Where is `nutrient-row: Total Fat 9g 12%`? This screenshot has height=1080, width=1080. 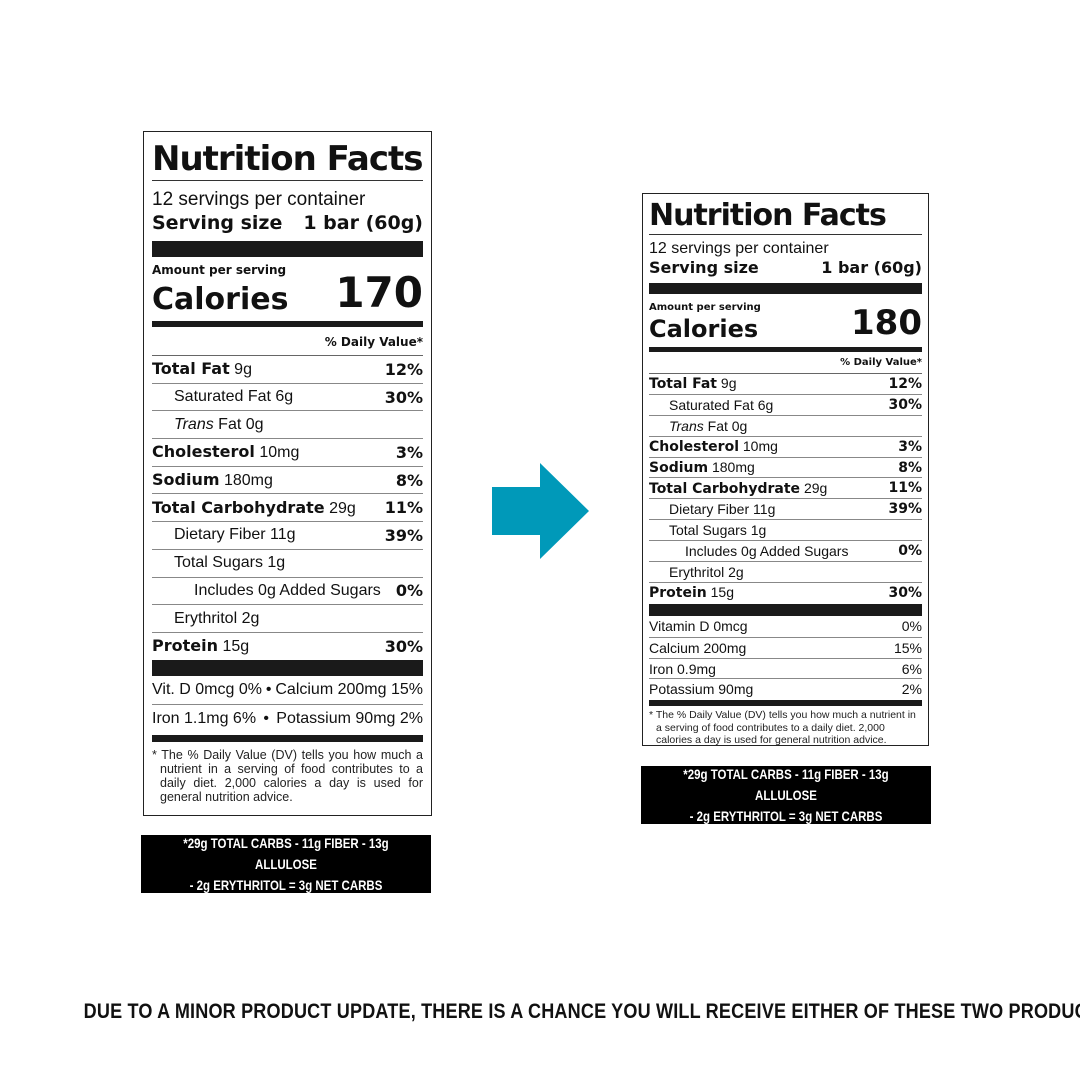 nutrient-row: Total Fat 9g 12% is located at coordinates (287, 369).